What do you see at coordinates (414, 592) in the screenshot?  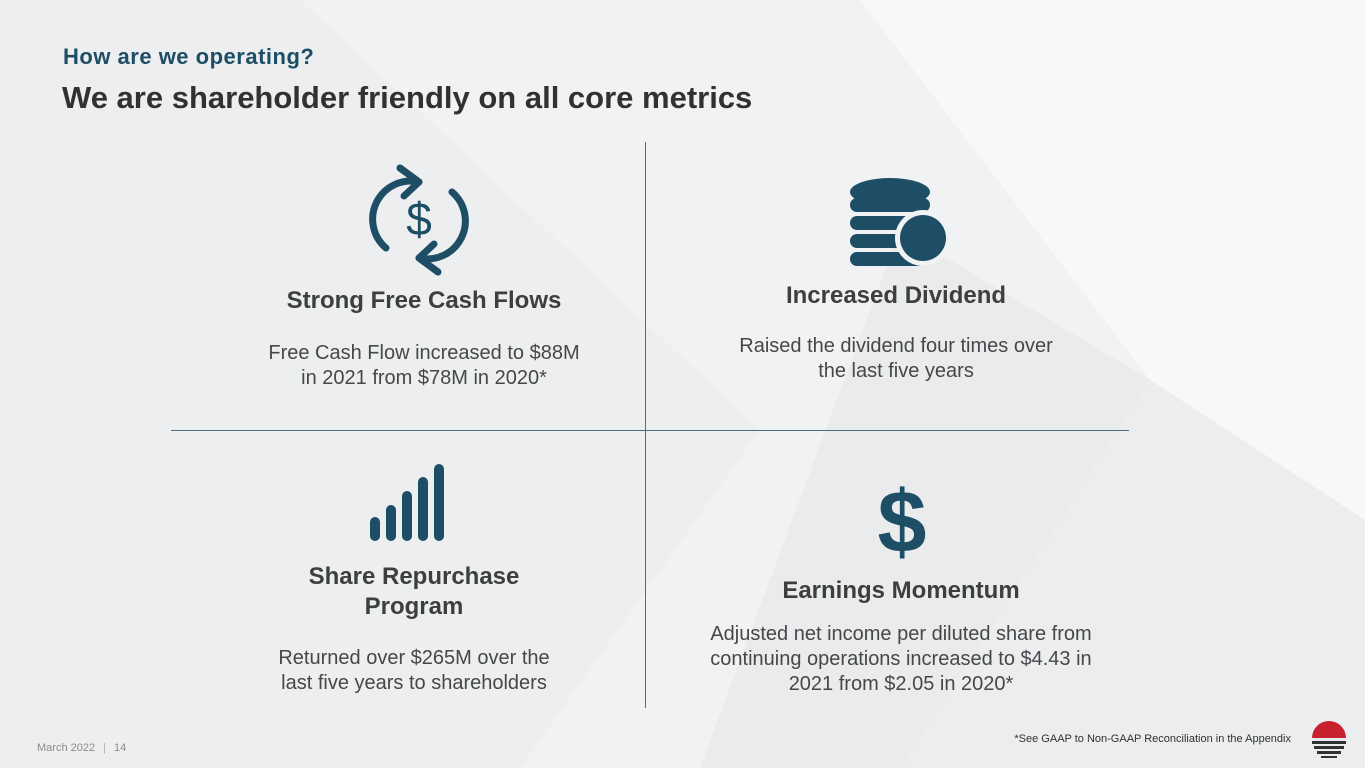 I see `heading-share-repurchase: Share Repurchase Program` at bounding box center [414, 592].